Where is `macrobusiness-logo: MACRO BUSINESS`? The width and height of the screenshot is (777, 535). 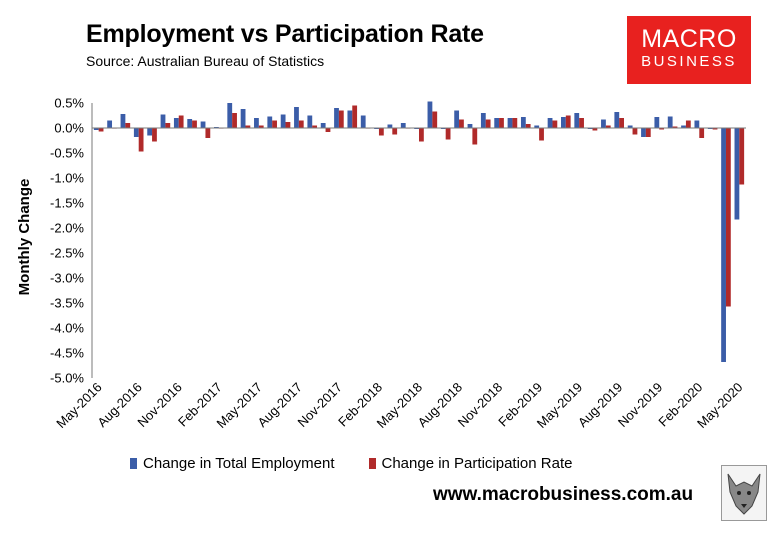
macrobusiness-logo: MACRO BUSINESS is located at coordinates (689, 50).